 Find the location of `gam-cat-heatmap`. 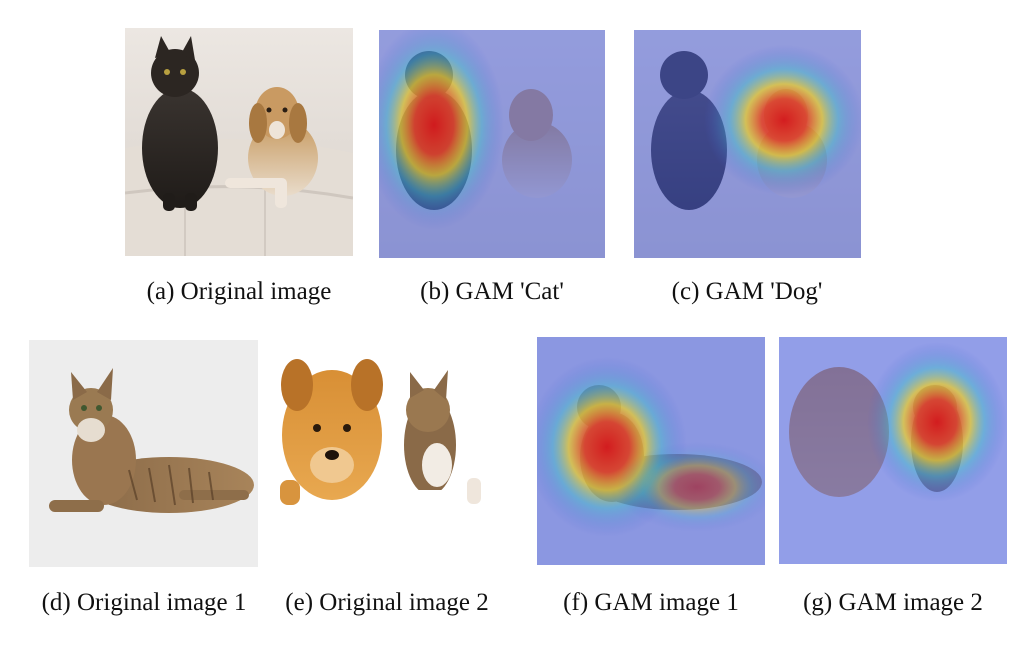

gam-cat-heatmap is located at coordinates (492, 144).